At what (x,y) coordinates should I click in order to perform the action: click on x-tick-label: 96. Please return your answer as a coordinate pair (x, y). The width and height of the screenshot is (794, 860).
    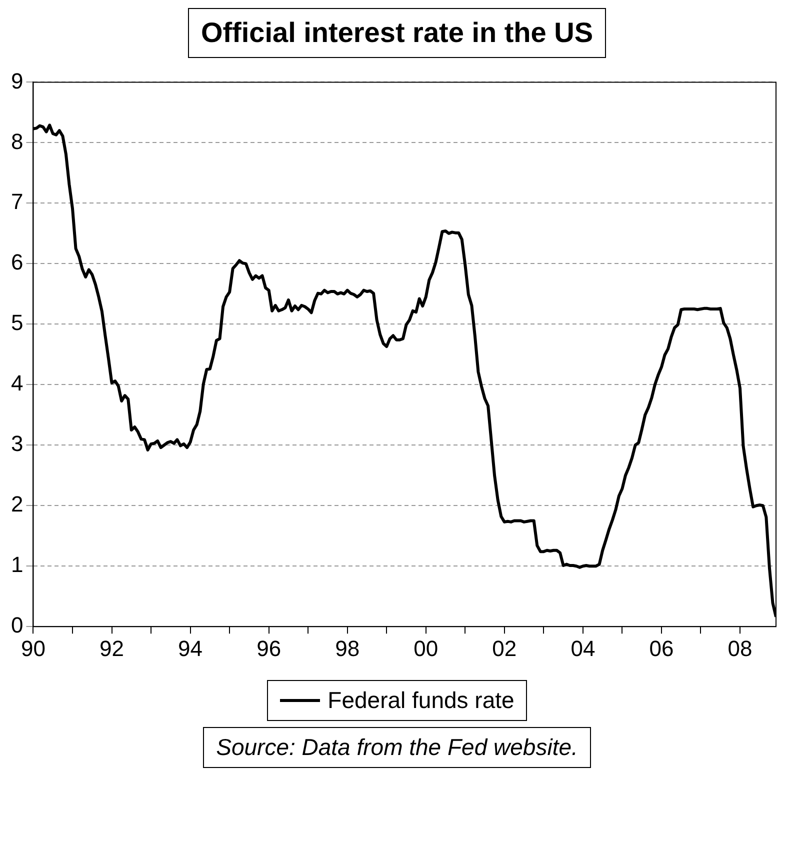
    Looking at the image, I should click on (269, 648).